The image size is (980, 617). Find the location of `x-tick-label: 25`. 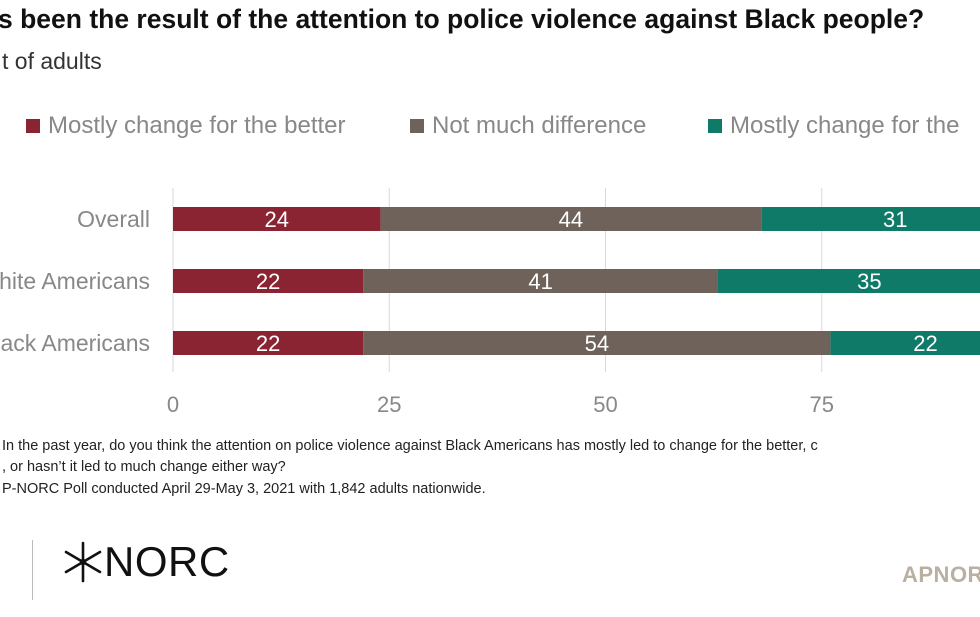

x-tick-label: 25 is located at coordinates (389, 404).